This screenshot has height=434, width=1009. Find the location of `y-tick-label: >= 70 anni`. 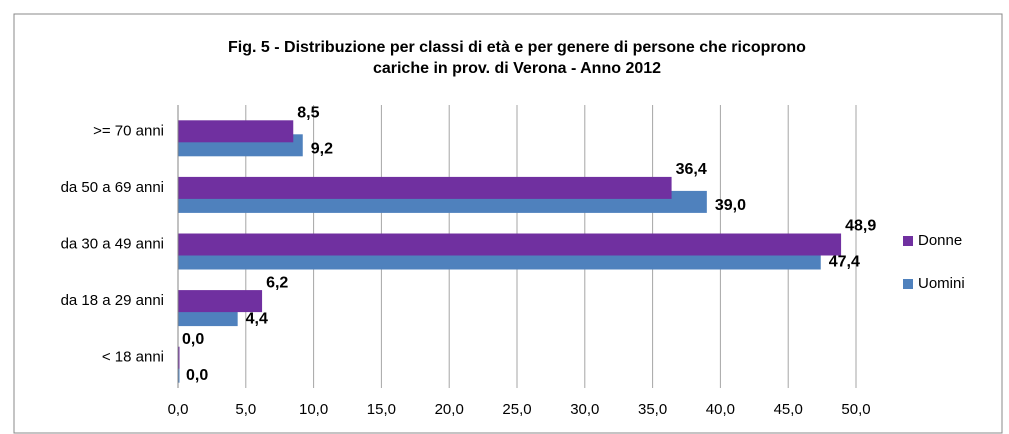

y-tick-label: >= 70 anni is located at coordinates (128, 130).